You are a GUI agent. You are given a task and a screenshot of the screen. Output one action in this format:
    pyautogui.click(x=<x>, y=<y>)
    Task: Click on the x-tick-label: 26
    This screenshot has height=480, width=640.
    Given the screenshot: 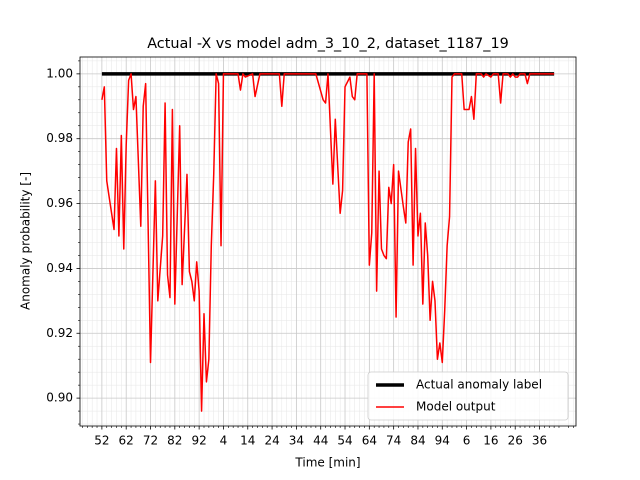 What is the action you would take?
    pyautogui.click(x=515, y=441)
    